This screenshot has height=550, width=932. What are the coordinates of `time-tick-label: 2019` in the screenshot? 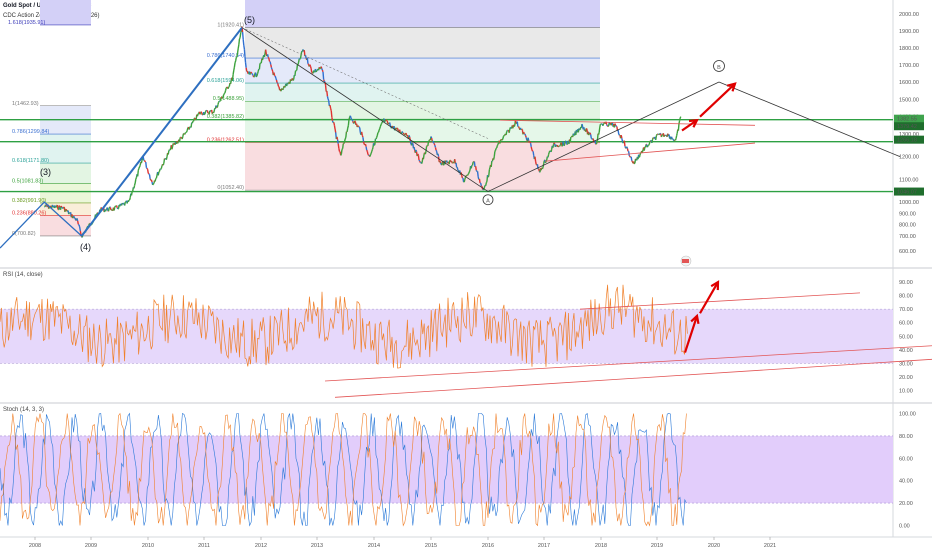 It's located at (657, 546).